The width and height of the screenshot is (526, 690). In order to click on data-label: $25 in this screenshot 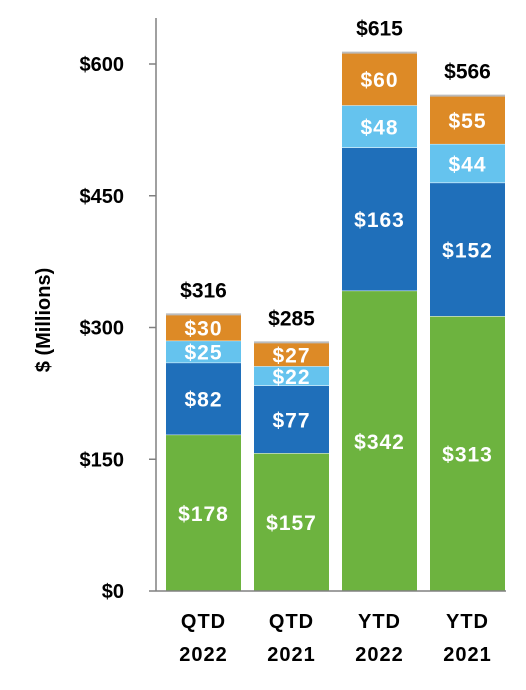, I will do `click(203, 353)`.